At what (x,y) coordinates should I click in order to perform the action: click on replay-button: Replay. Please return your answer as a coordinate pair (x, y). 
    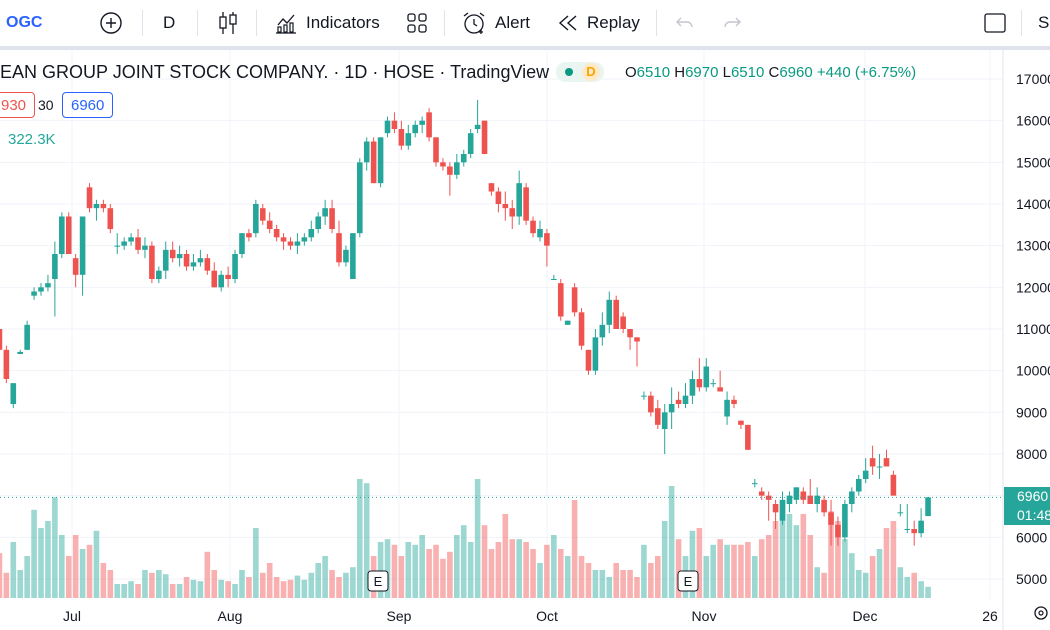
    Looking at the image, I should click on (598, 23).